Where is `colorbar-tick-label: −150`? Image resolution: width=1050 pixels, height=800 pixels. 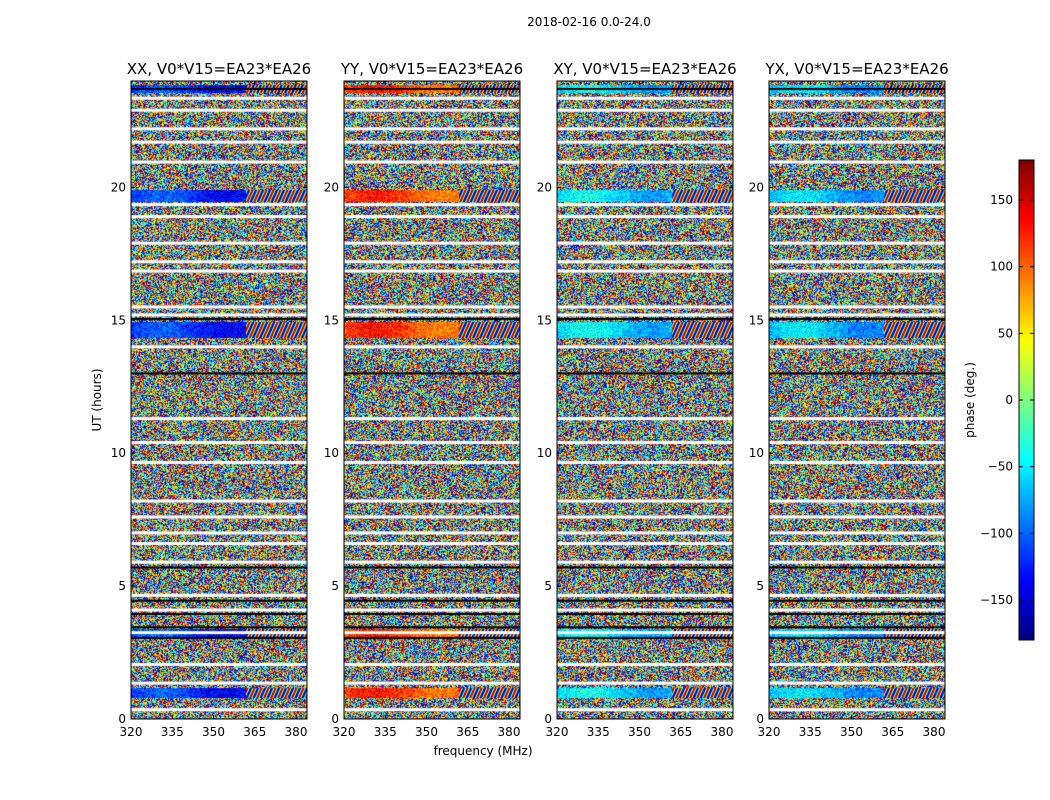
colorbar-tick-label: −150 is located at coordinates (996, 600).